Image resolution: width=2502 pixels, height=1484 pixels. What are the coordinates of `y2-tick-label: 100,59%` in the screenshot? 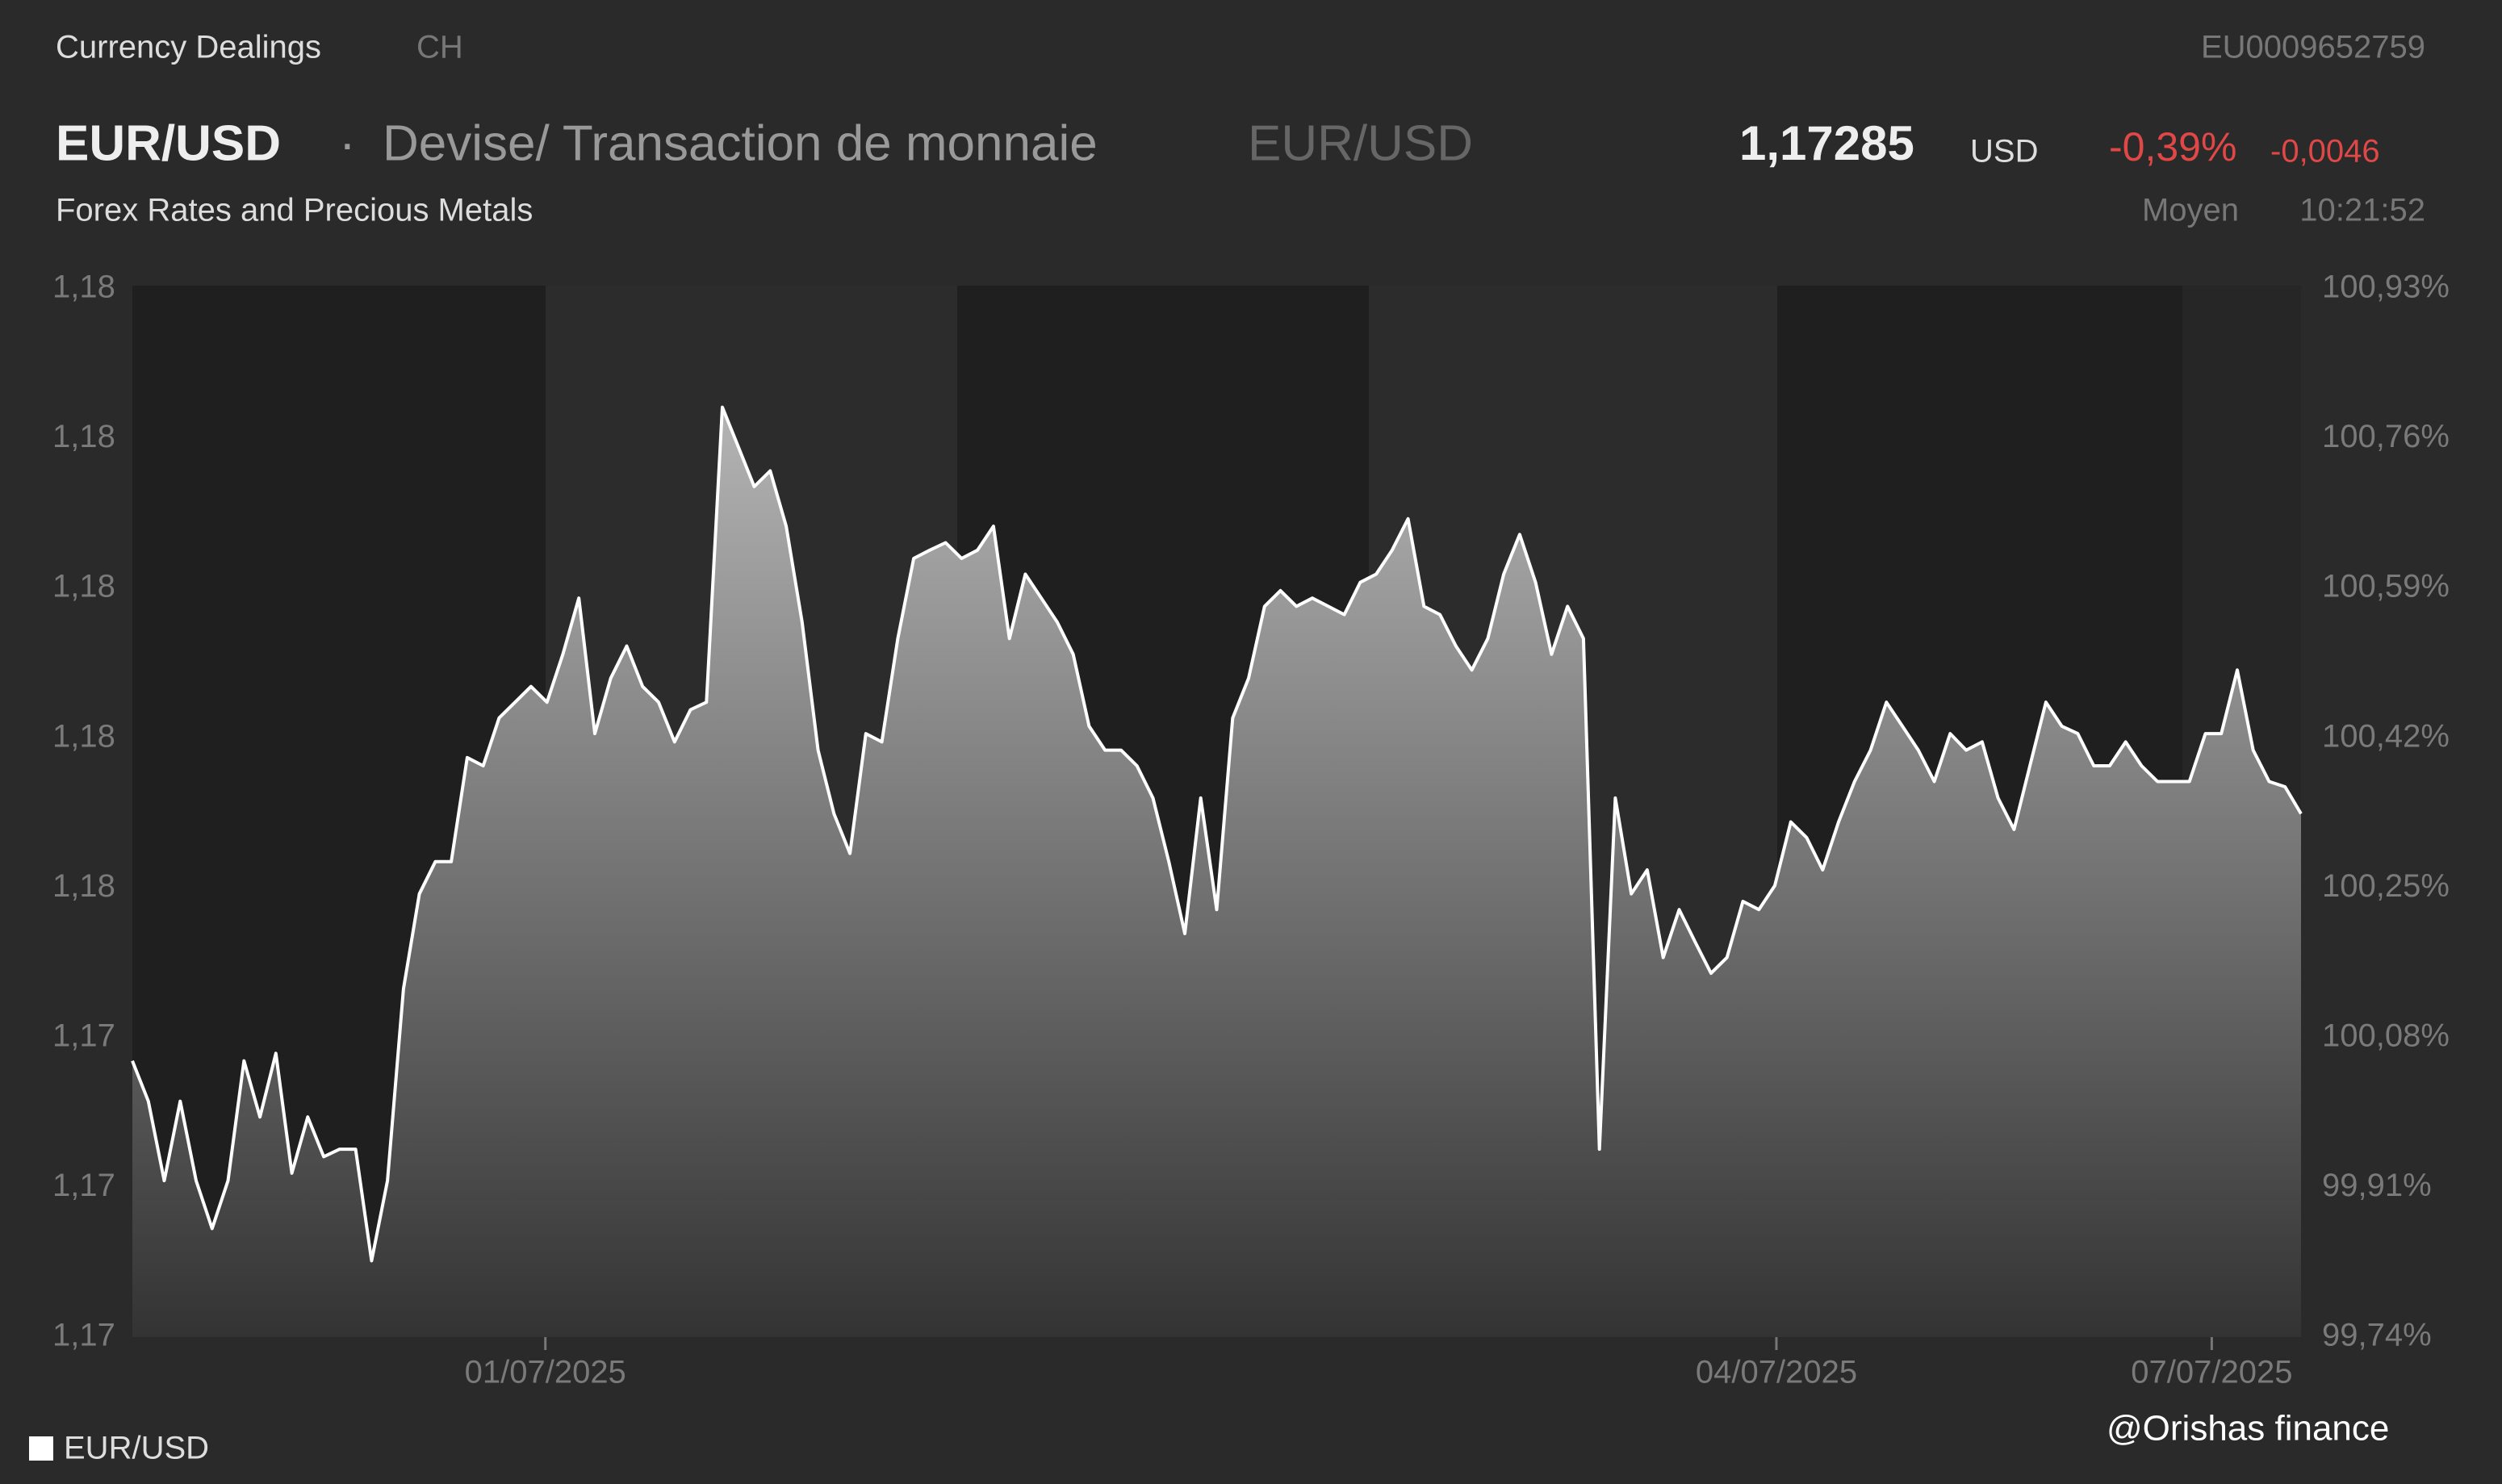 It's located at (2386, 586).